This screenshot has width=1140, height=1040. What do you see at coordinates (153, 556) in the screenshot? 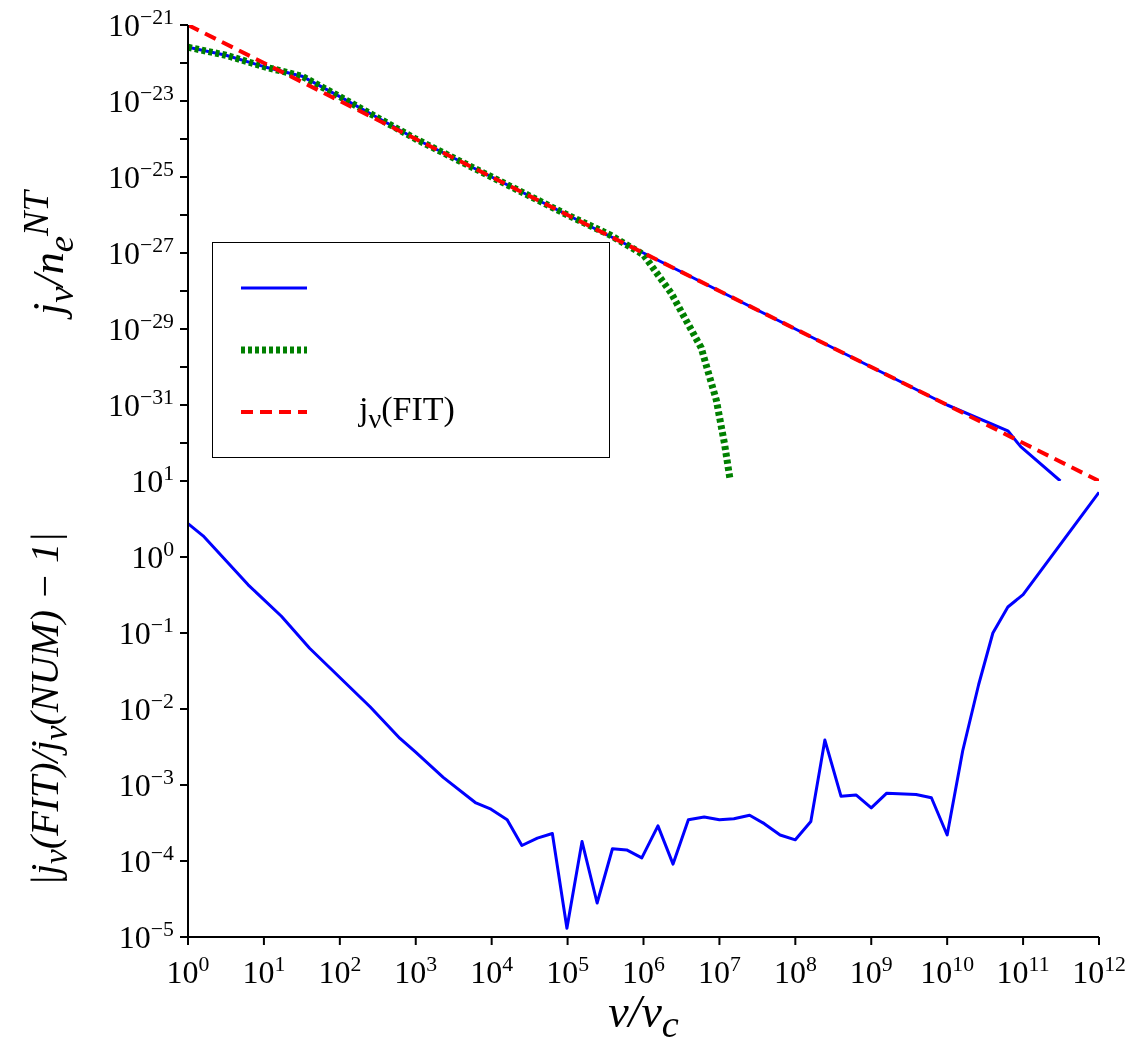
I see `y-tick-label: 10$^{0}$` at bounding box center [153, 556].